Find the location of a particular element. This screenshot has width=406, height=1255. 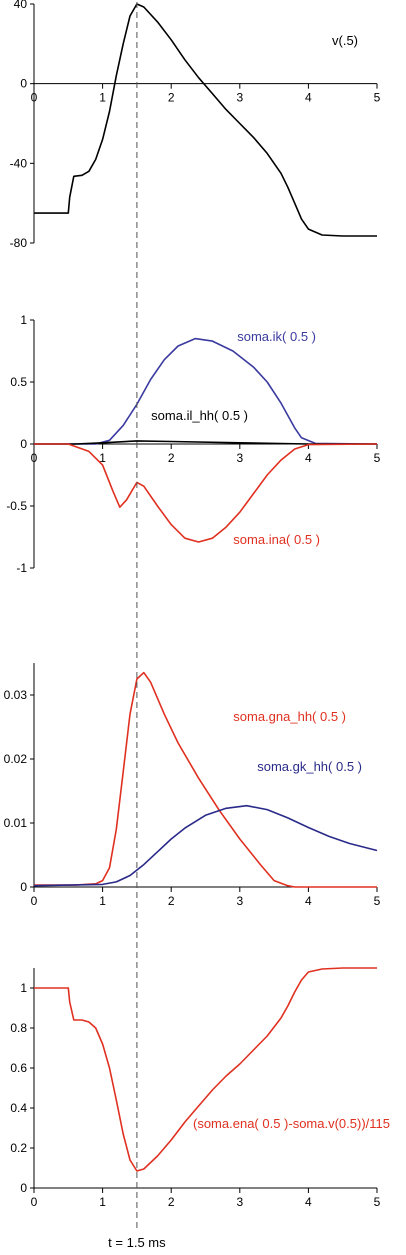

y-tick-label: 0.03 is located at coordinates (16, 695).